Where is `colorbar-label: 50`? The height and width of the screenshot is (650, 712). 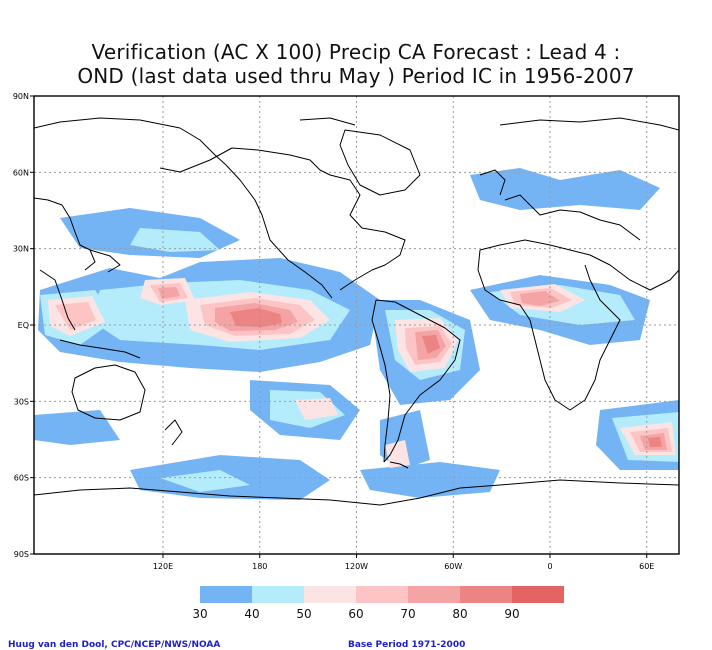
colorbar-label: 50 is located at coordinates (303, 614).